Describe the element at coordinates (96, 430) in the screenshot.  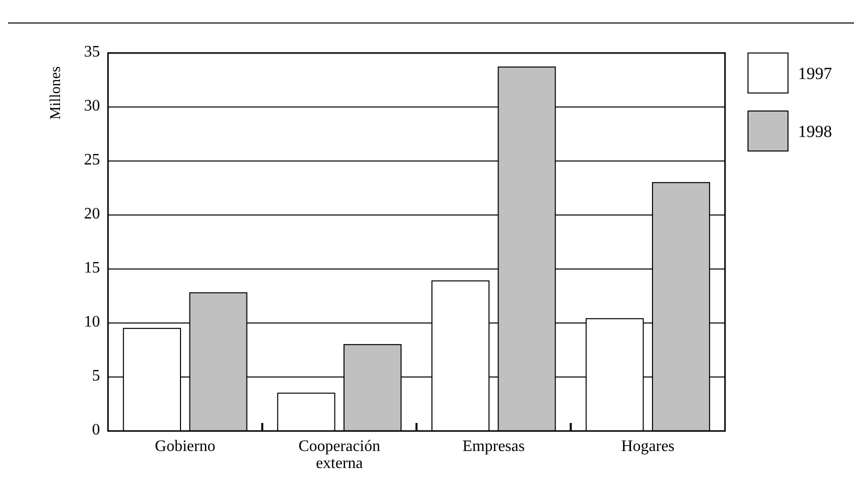
I see `y-tick-label: 0` at that location.